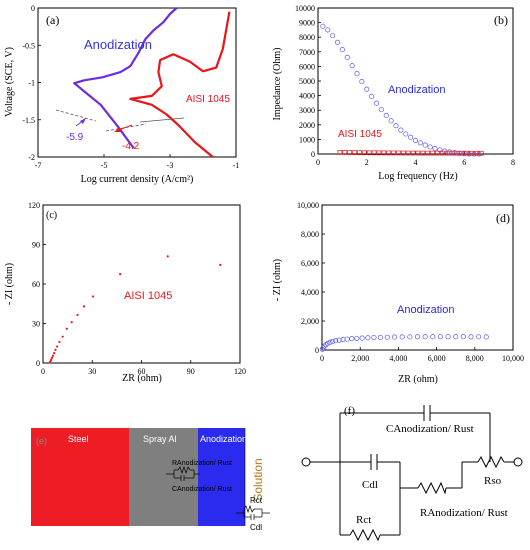 This screenshot has width=530, height=550. What do you see at coordinates (36, 284) in the screenshot?
I see `y-tick-label: 60` at bounding box center [36, 284].